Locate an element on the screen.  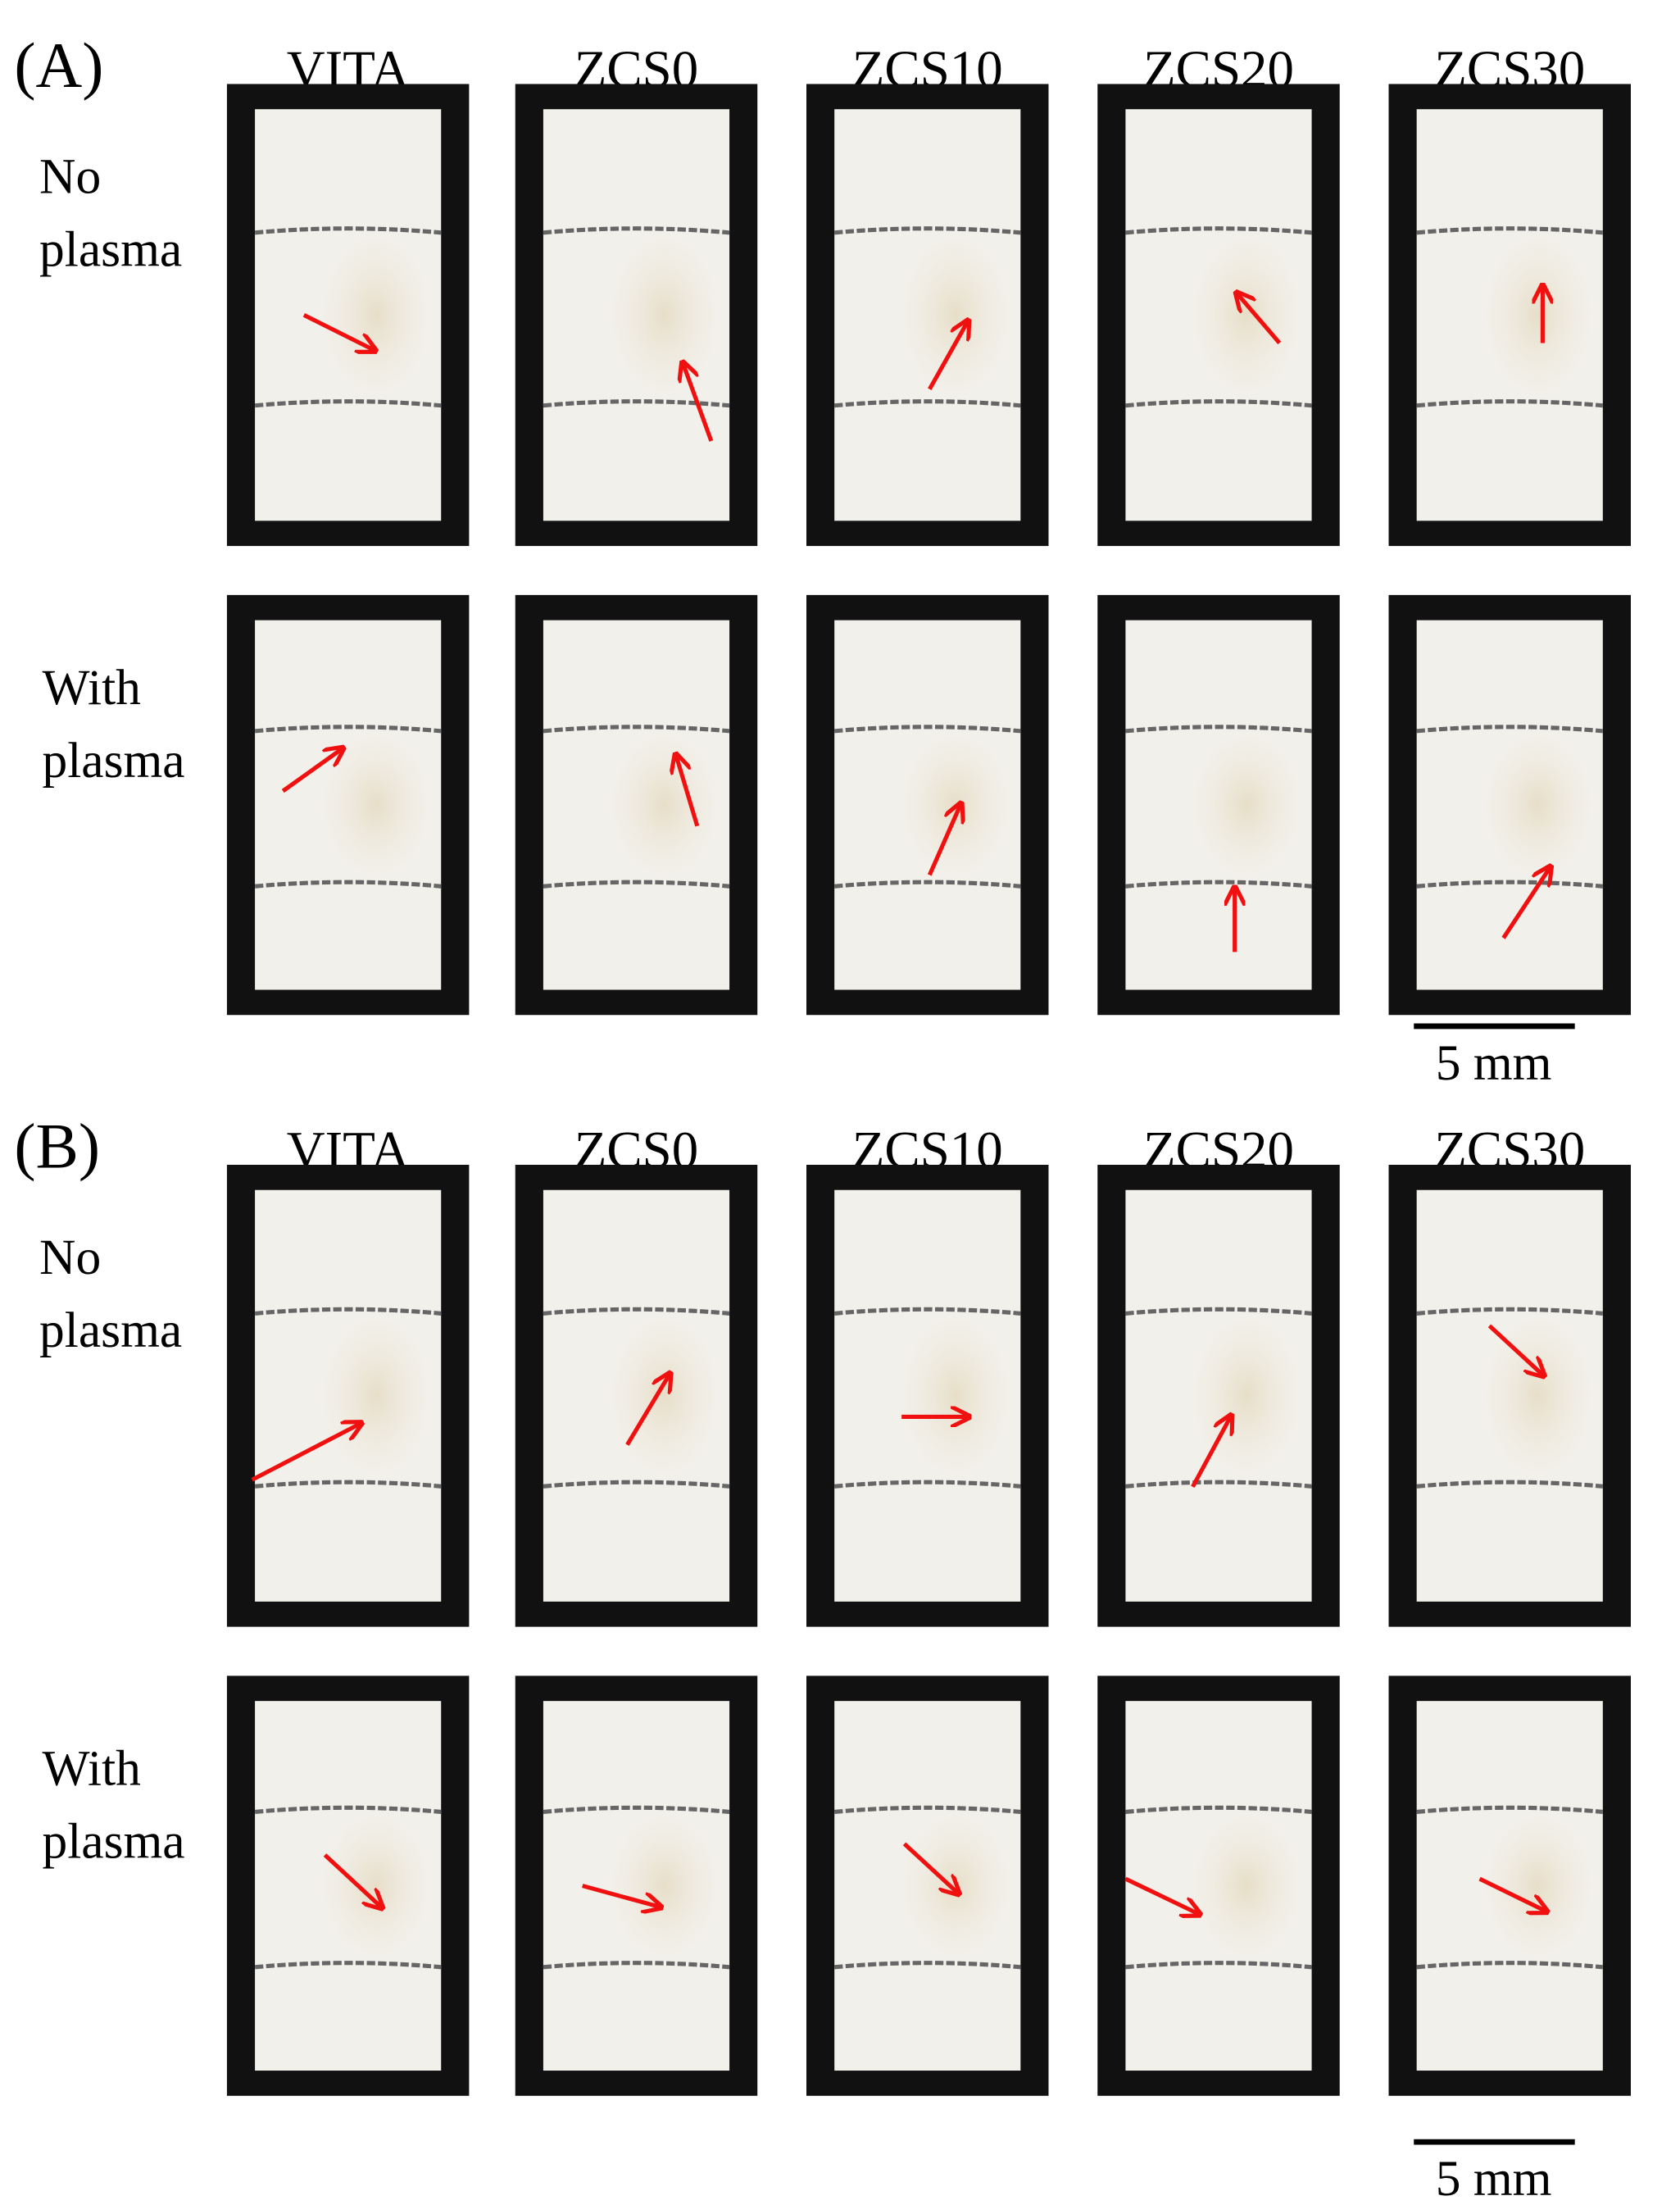
panel-label: (A) is located at coordinates (59, 65).